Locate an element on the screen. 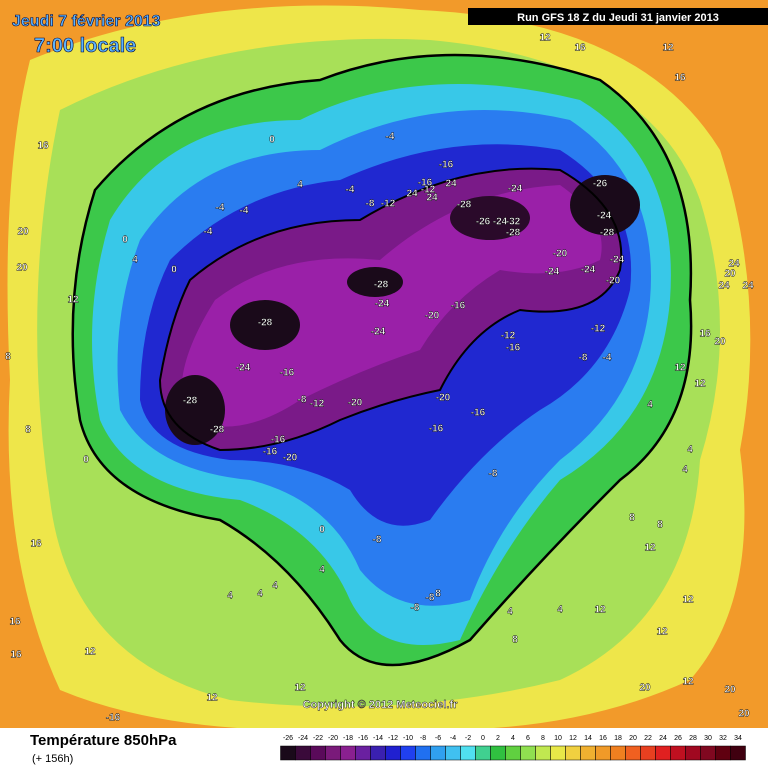  legend-tick-label: 20 is located at coordinates (633, 738).